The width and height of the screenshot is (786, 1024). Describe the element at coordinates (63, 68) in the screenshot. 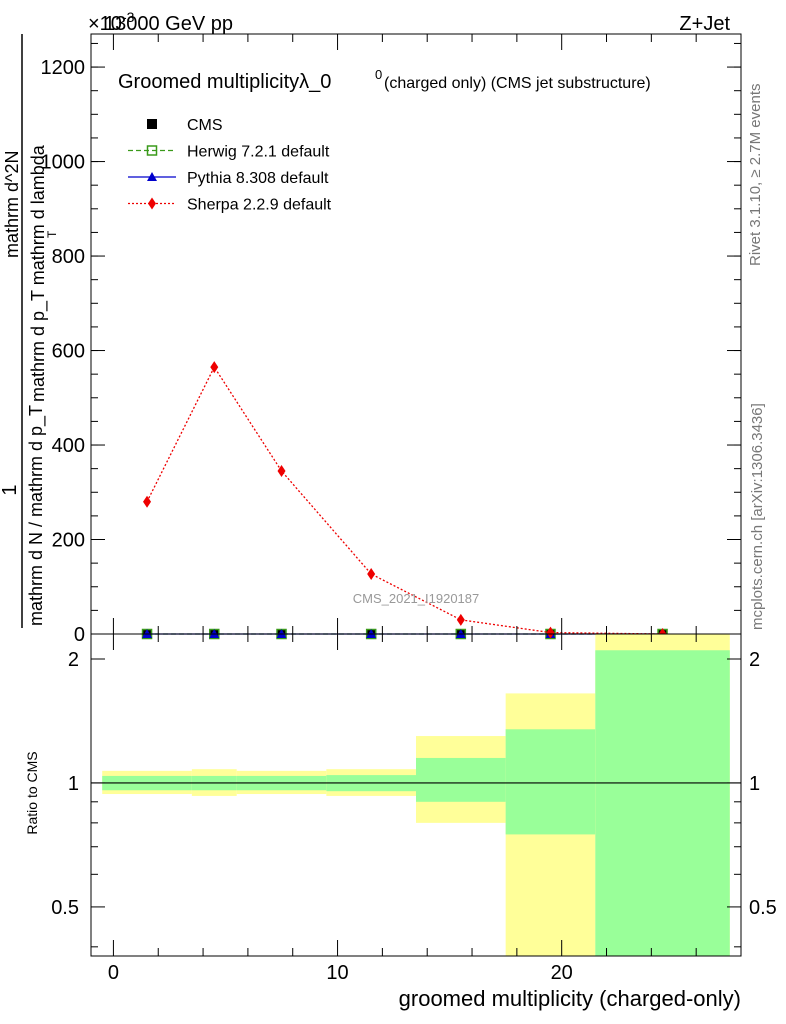

I see `y-tick-label: 1200` at that location.